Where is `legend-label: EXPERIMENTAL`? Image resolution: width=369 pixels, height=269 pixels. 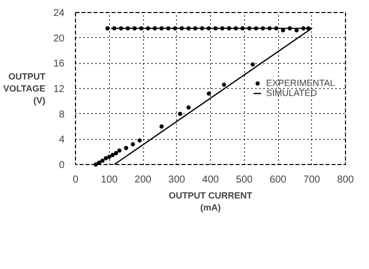
legend-label: EXPERIMENTAL is located at coordinates (300, 83).